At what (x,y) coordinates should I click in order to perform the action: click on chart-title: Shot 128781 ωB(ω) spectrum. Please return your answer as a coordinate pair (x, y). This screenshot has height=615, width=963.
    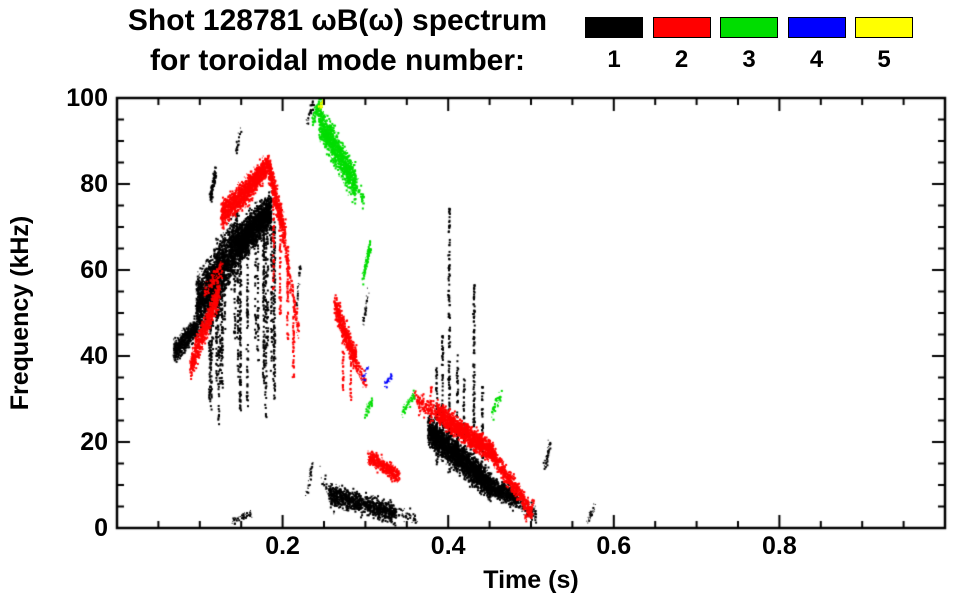
    Looking at the image, I should click on (337, 20).